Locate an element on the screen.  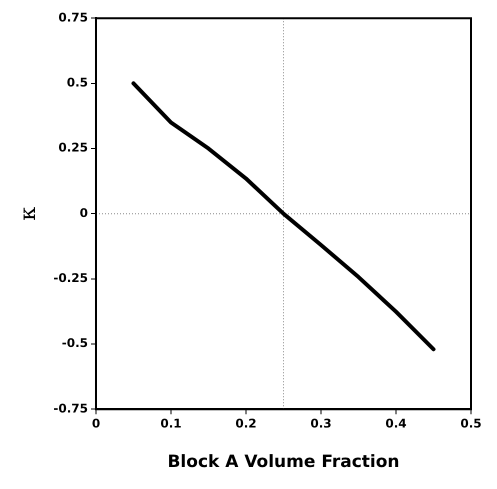
x-tick-label: 0.4 is located at coordinates (396, 423).